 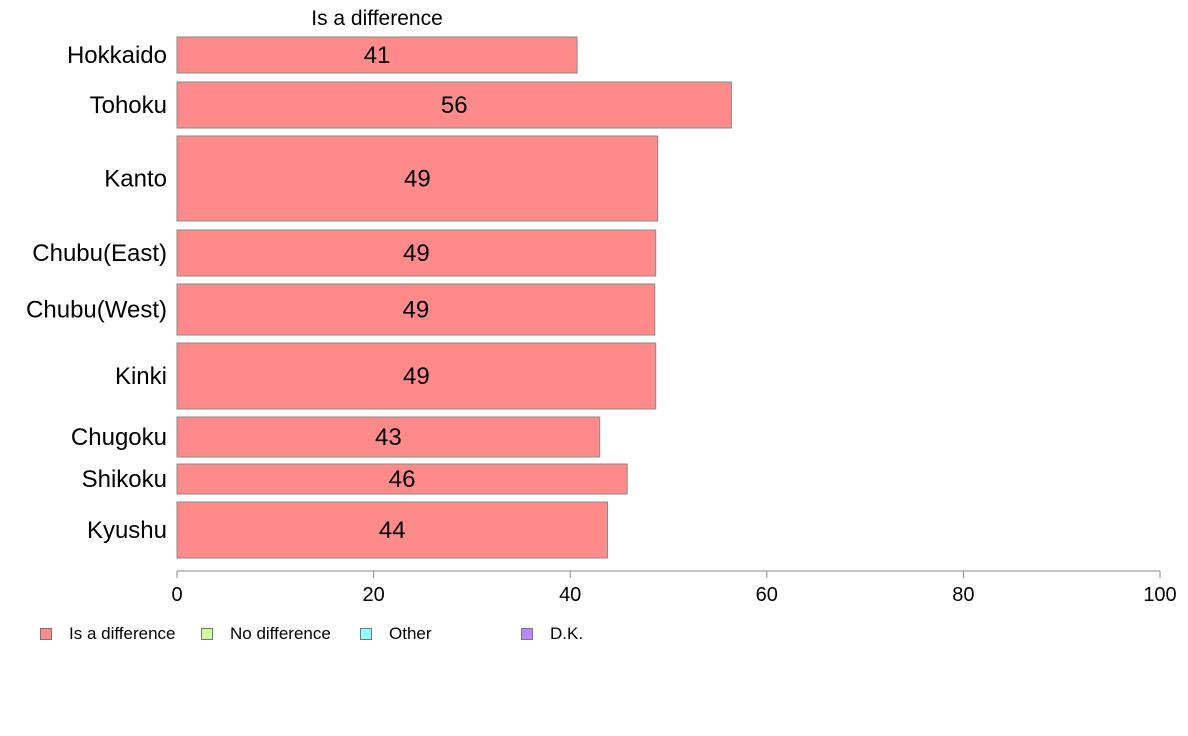 I want to click on category-label: Tohoku, so click(x=128, y=105).